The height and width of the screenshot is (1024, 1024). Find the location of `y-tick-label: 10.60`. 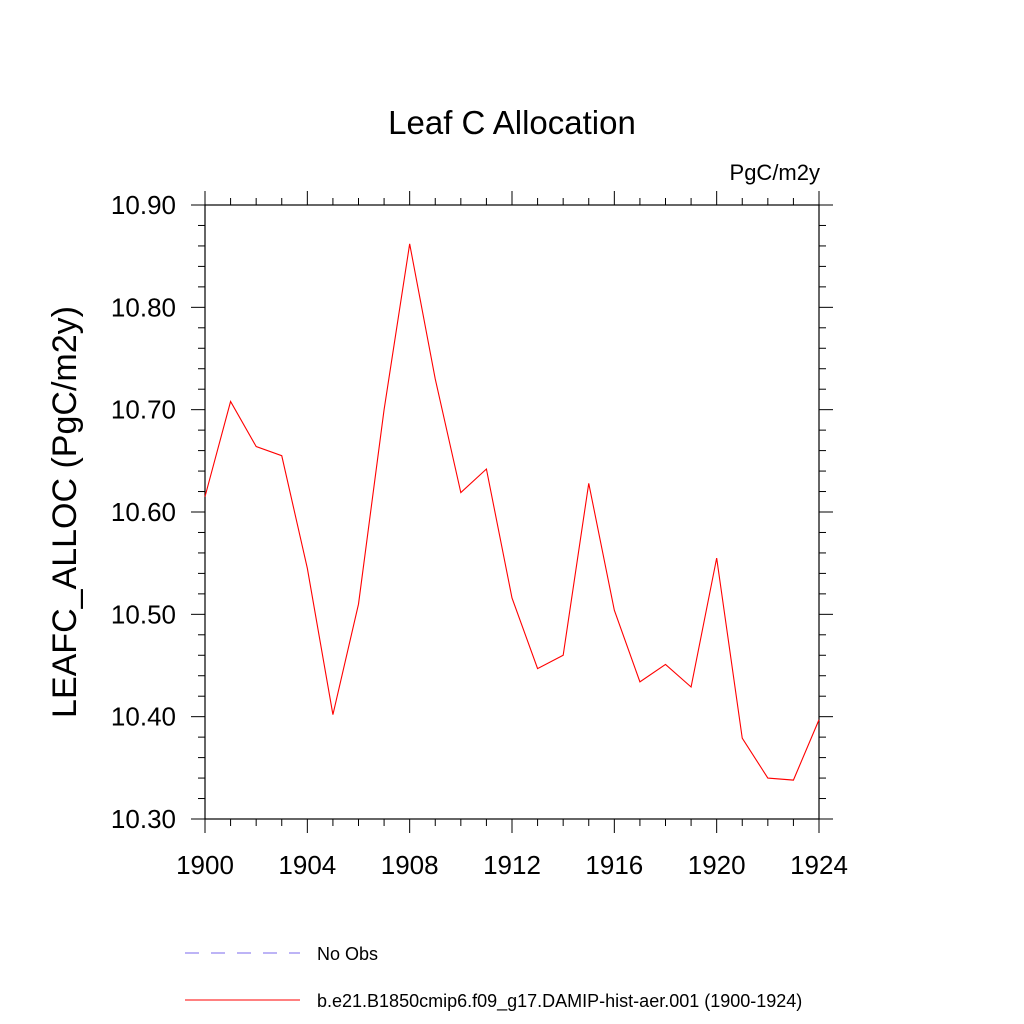

y-tick-label: 10.60 is located at coordinates (143, 512).